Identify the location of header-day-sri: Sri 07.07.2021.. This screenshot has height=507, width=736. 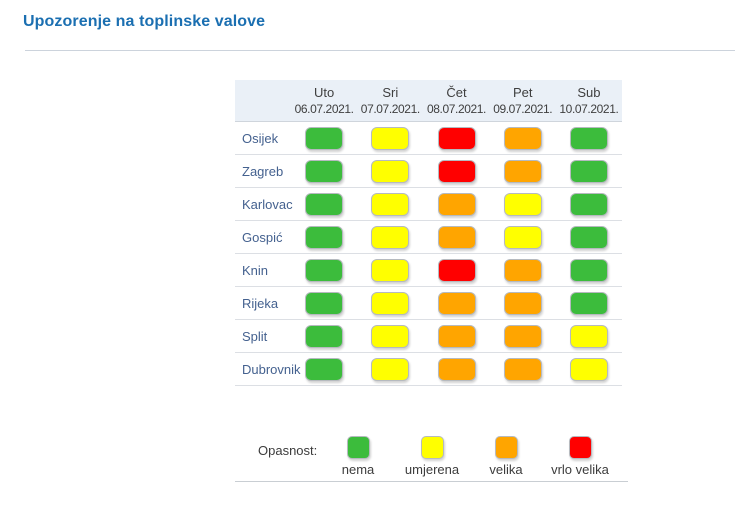
(390, 100).